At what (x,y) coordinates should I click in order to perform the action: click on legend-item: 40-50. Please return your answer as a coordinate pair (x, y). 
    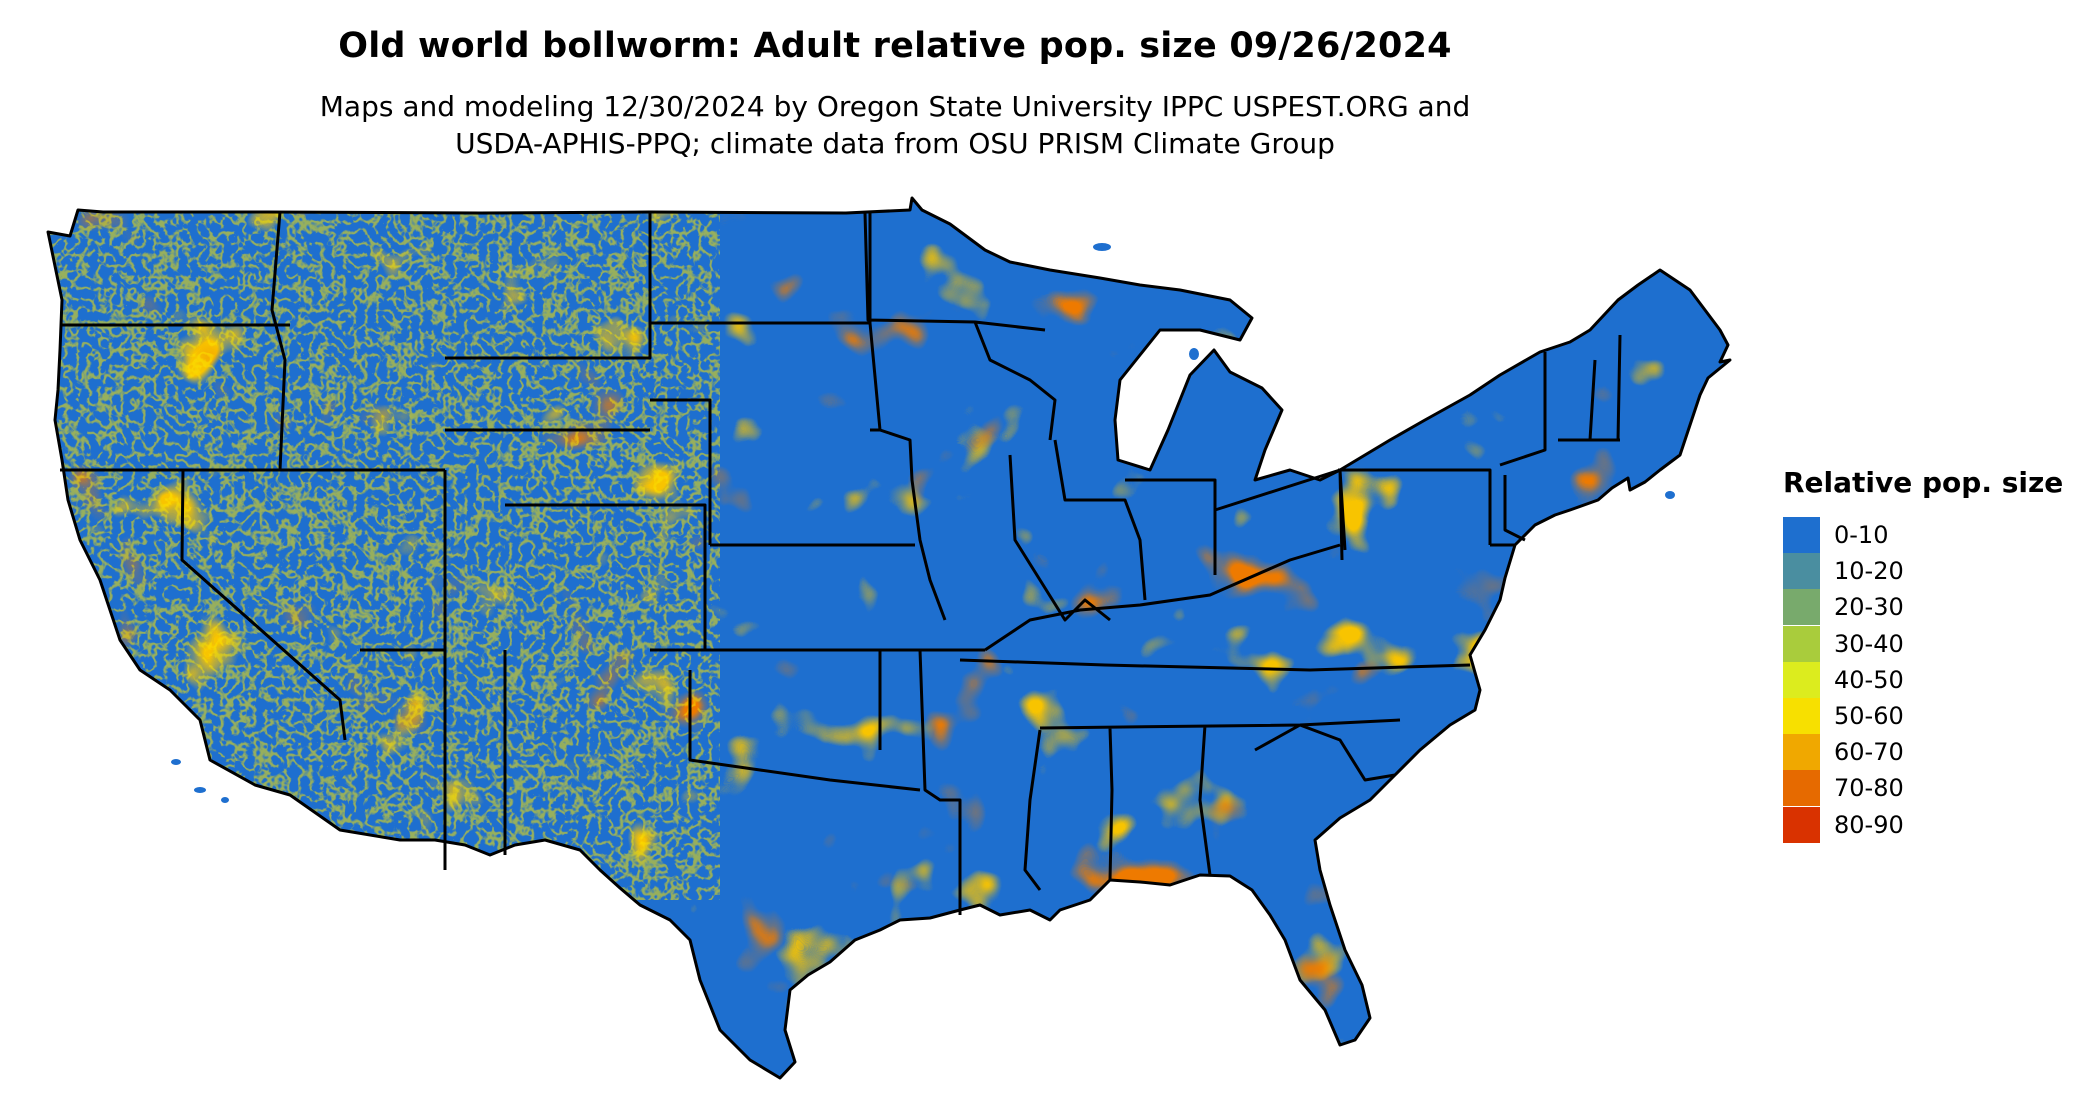
    Looking at the image, I should click on (1923, 679).